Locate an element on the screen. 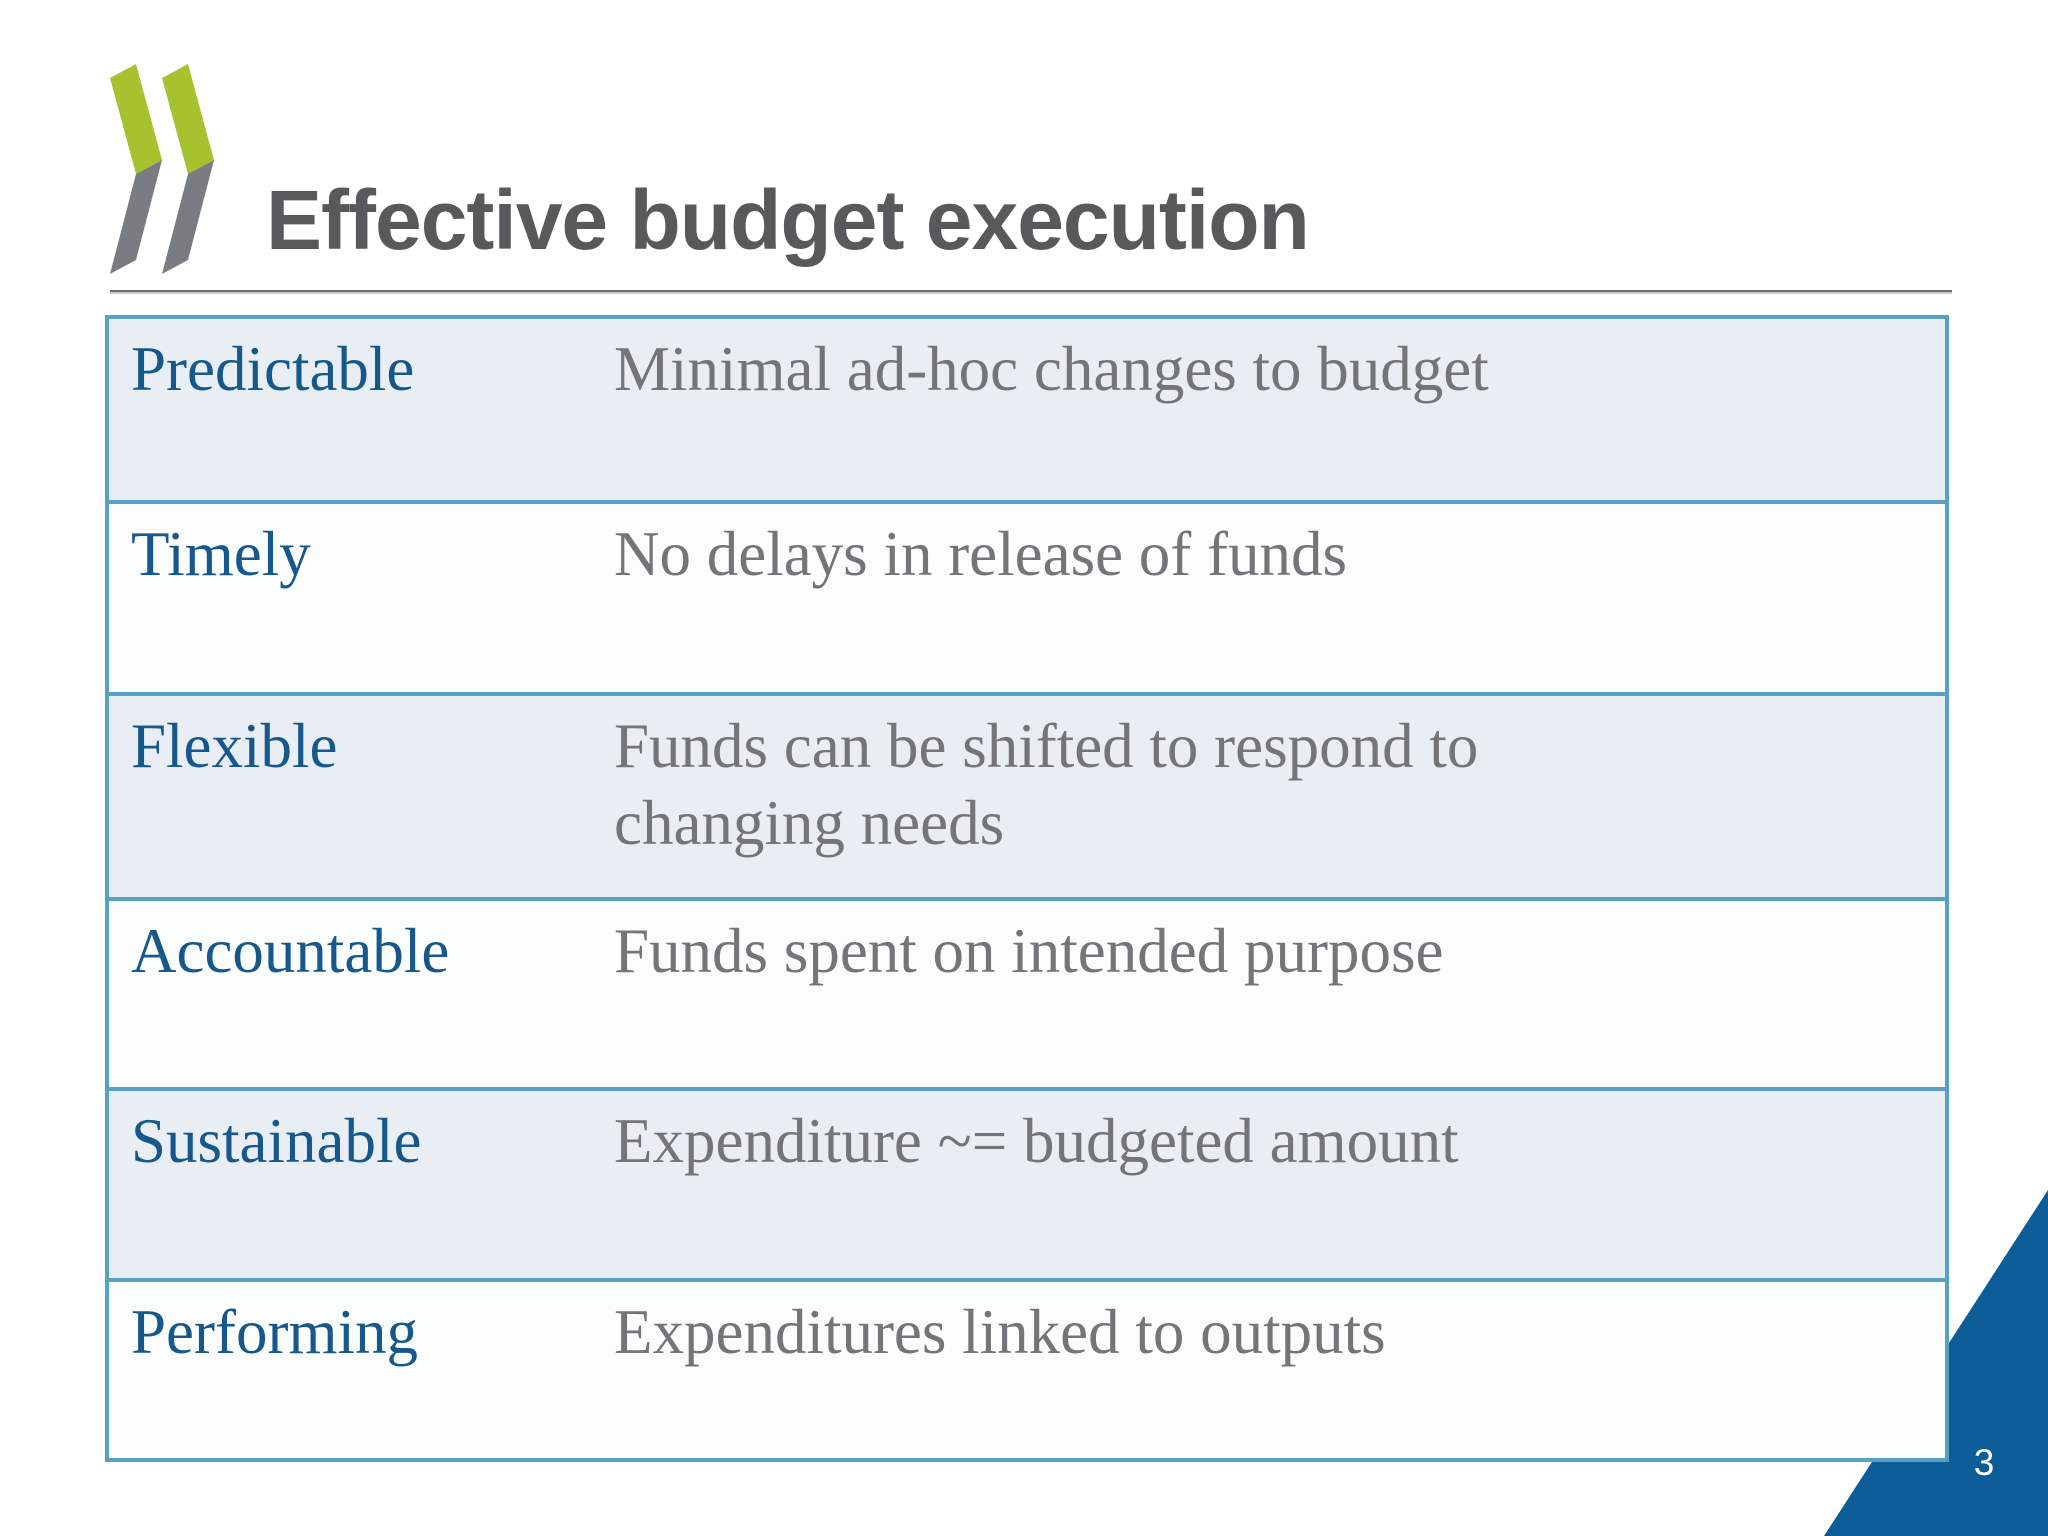 This screenshot has width=2048, height=1536. row-description: Minimal ad-hoc changes to budget is located at coordinates (1051, 369).